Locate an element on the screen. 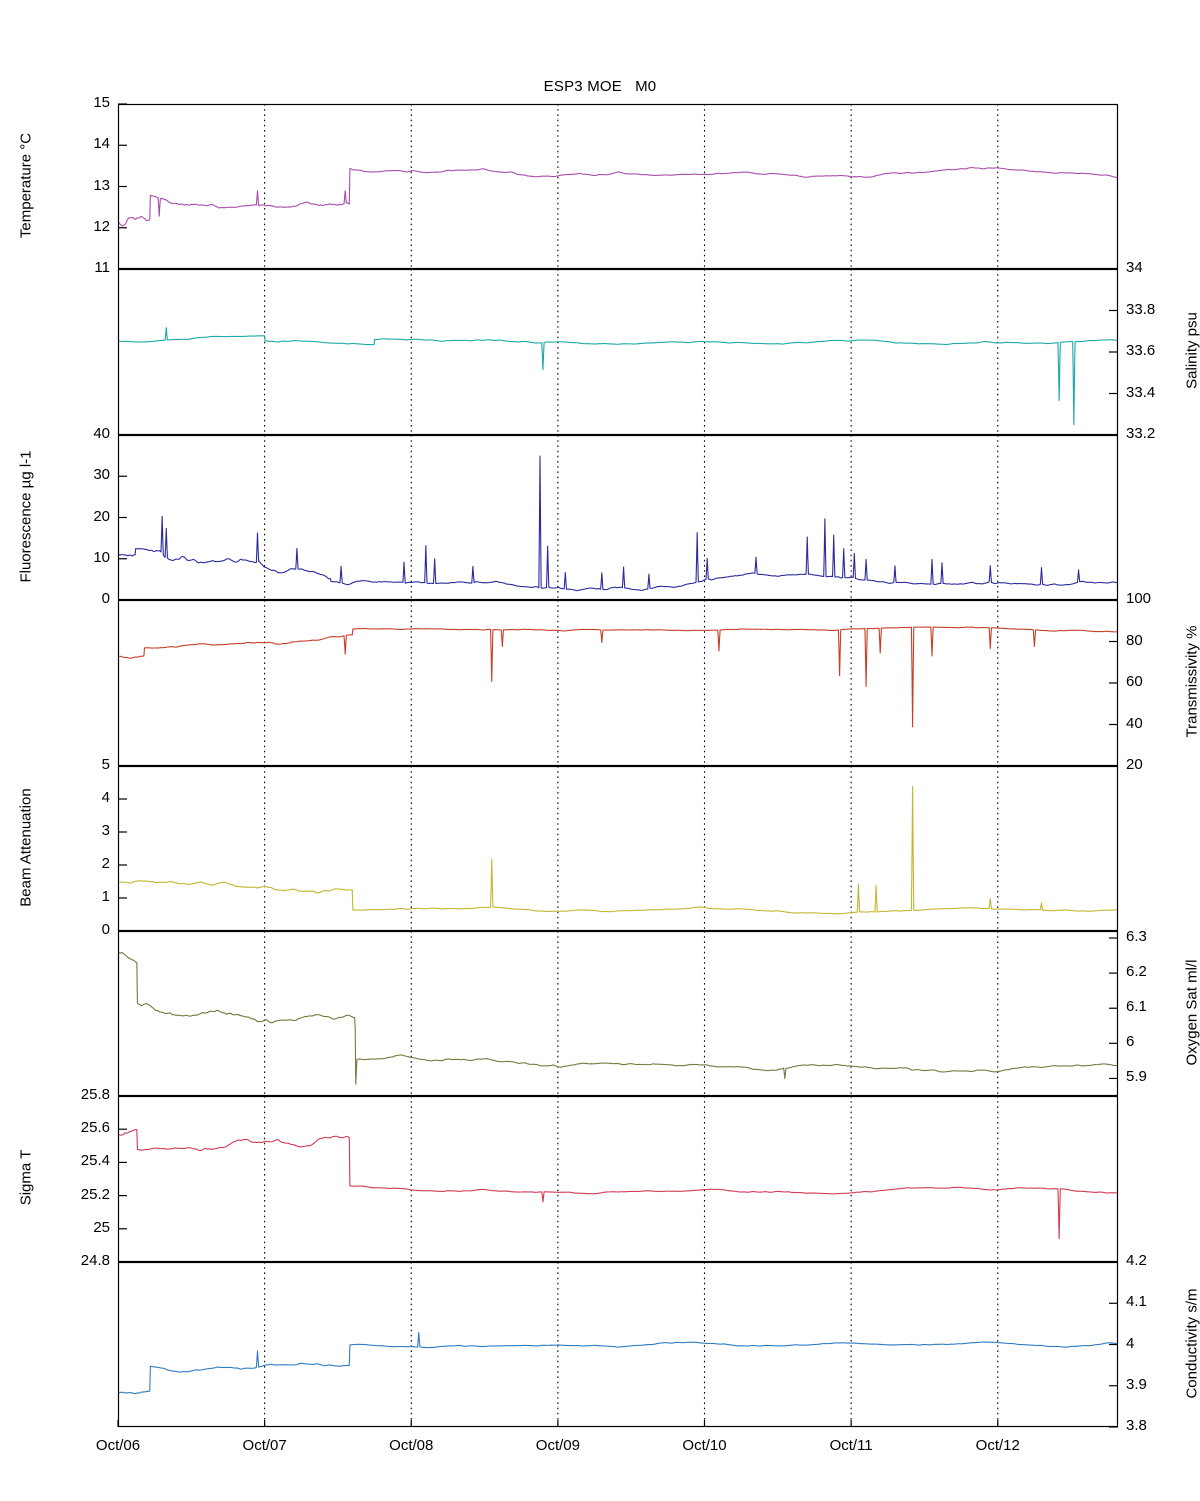  panel-sigma-t is located at coordinates (618, 1179).